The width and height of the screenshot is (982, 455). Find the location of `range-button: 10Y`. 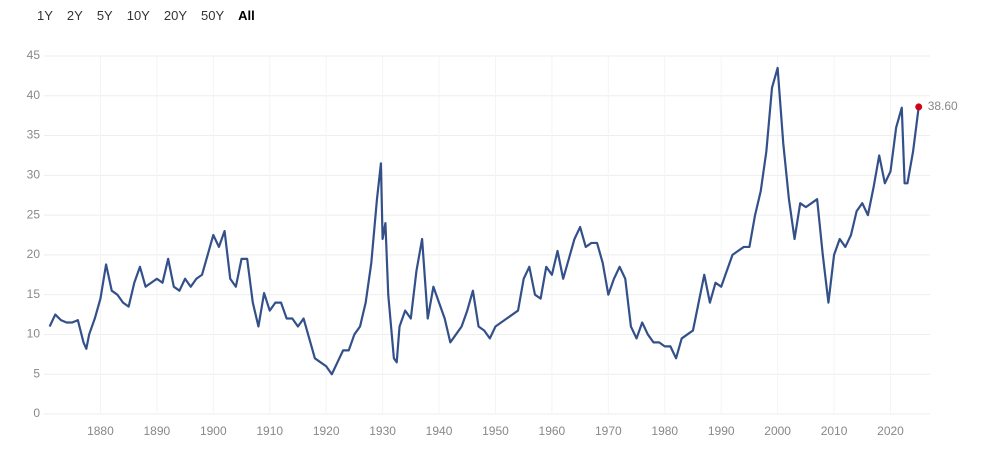

range-button: 10Y is located at coordinates (138, 15).